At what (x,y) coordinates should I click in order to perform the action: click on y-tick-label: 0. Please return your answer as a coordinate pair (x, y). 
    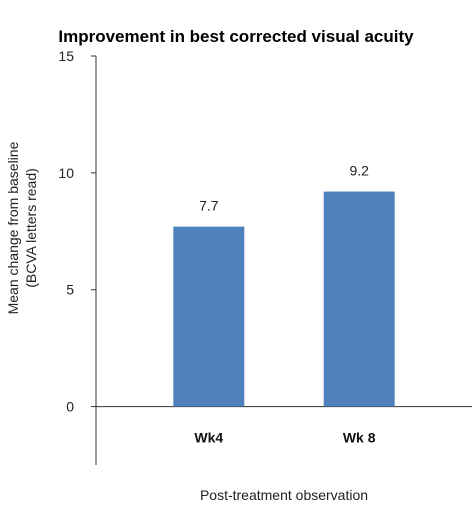
    Looking at the image, I should click on (70, 407).